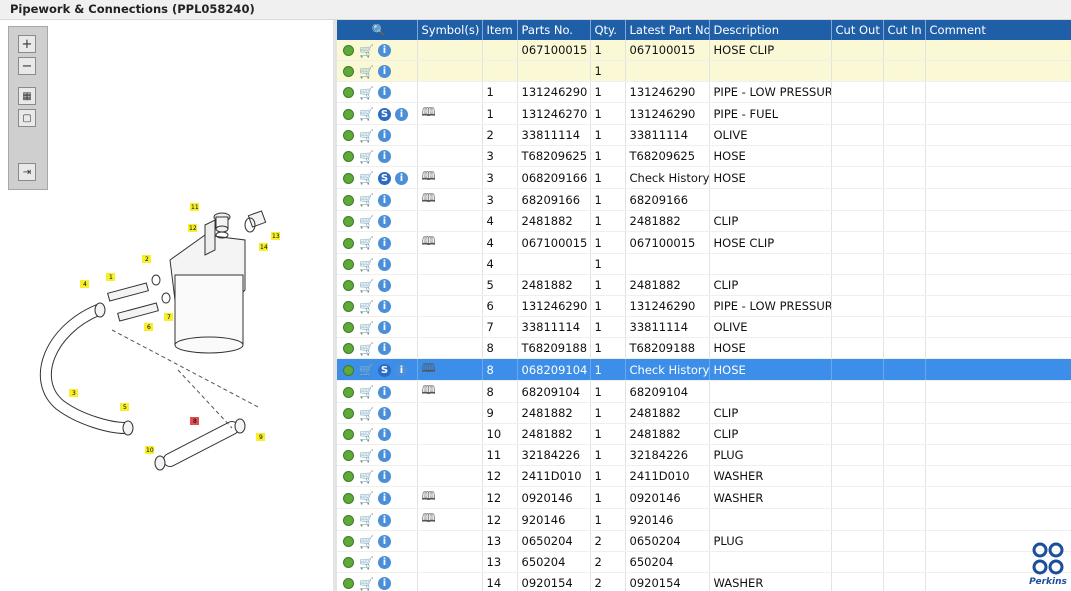 The height and width of the screenshot is (591, 1071). Describe the element at coordinates (770, 30) in the screenshot. I see `column-header: Description` at that location.